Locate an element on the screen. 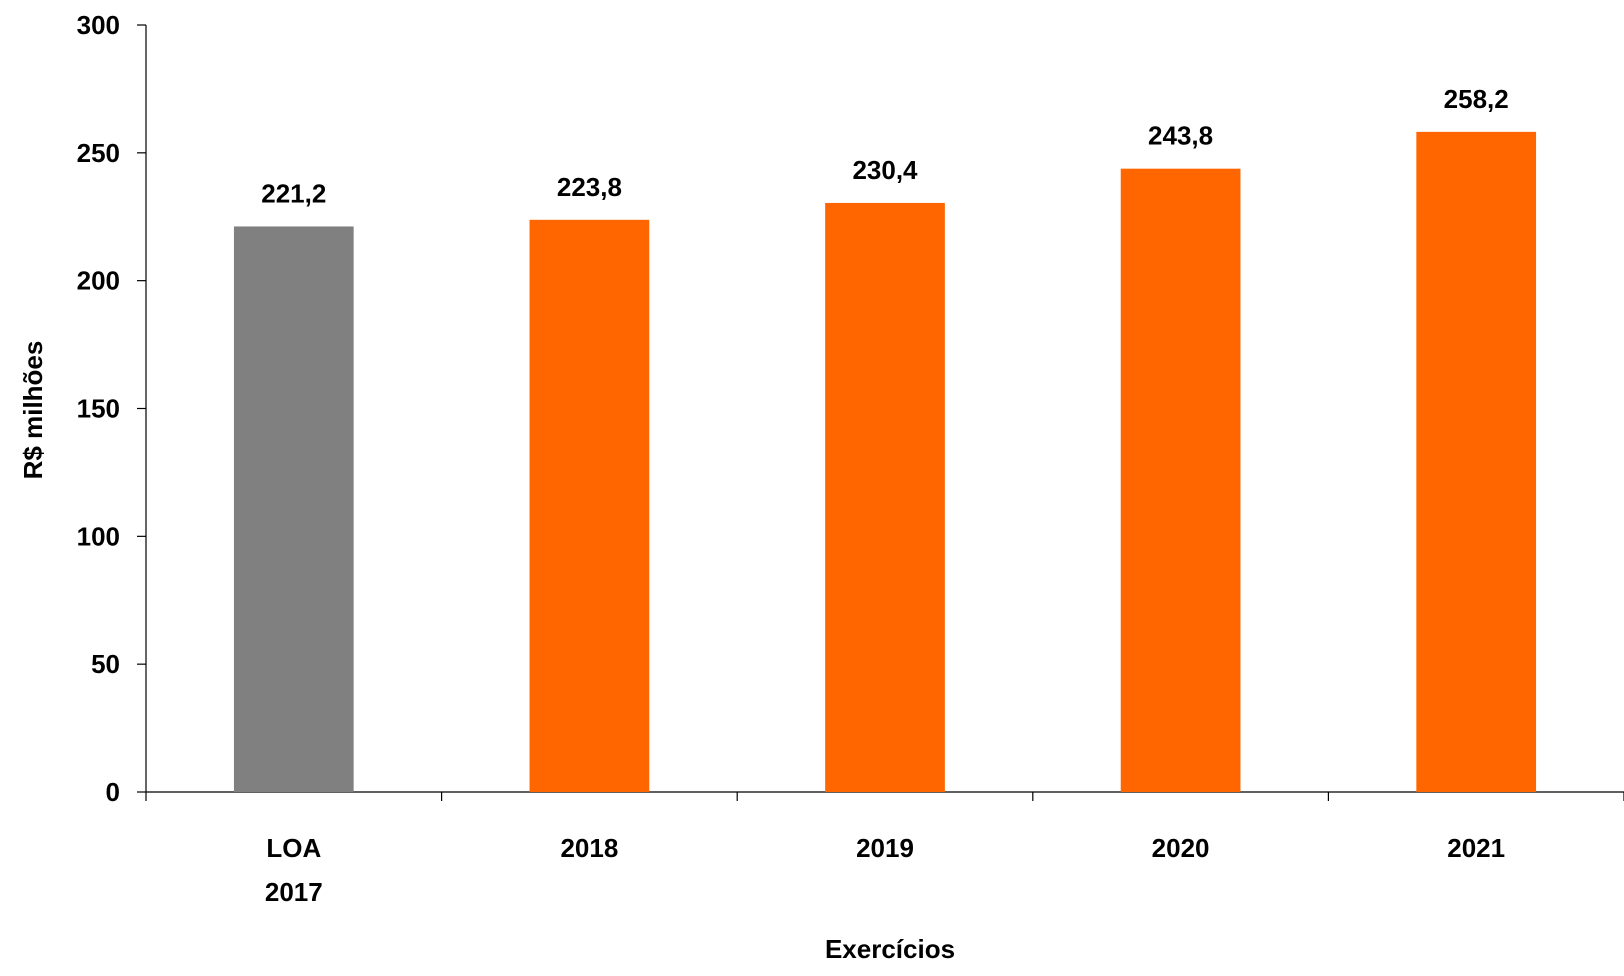  data-label: 243,8 is located at coordinates (1180, 136).